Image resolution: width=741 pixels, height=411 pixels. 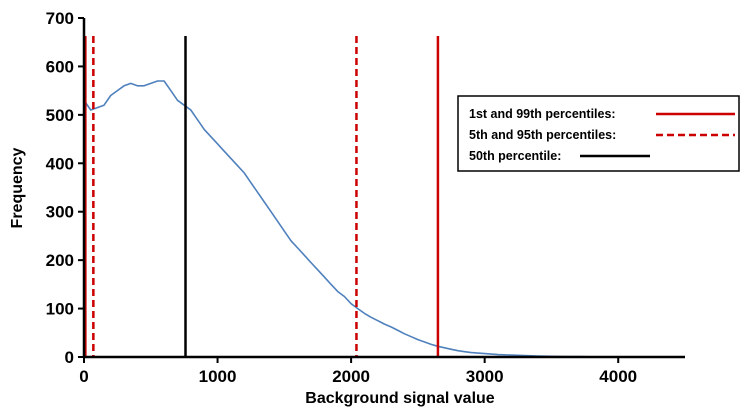 I want to click on x-tick-label: 1000, so click(x=218, y=376).